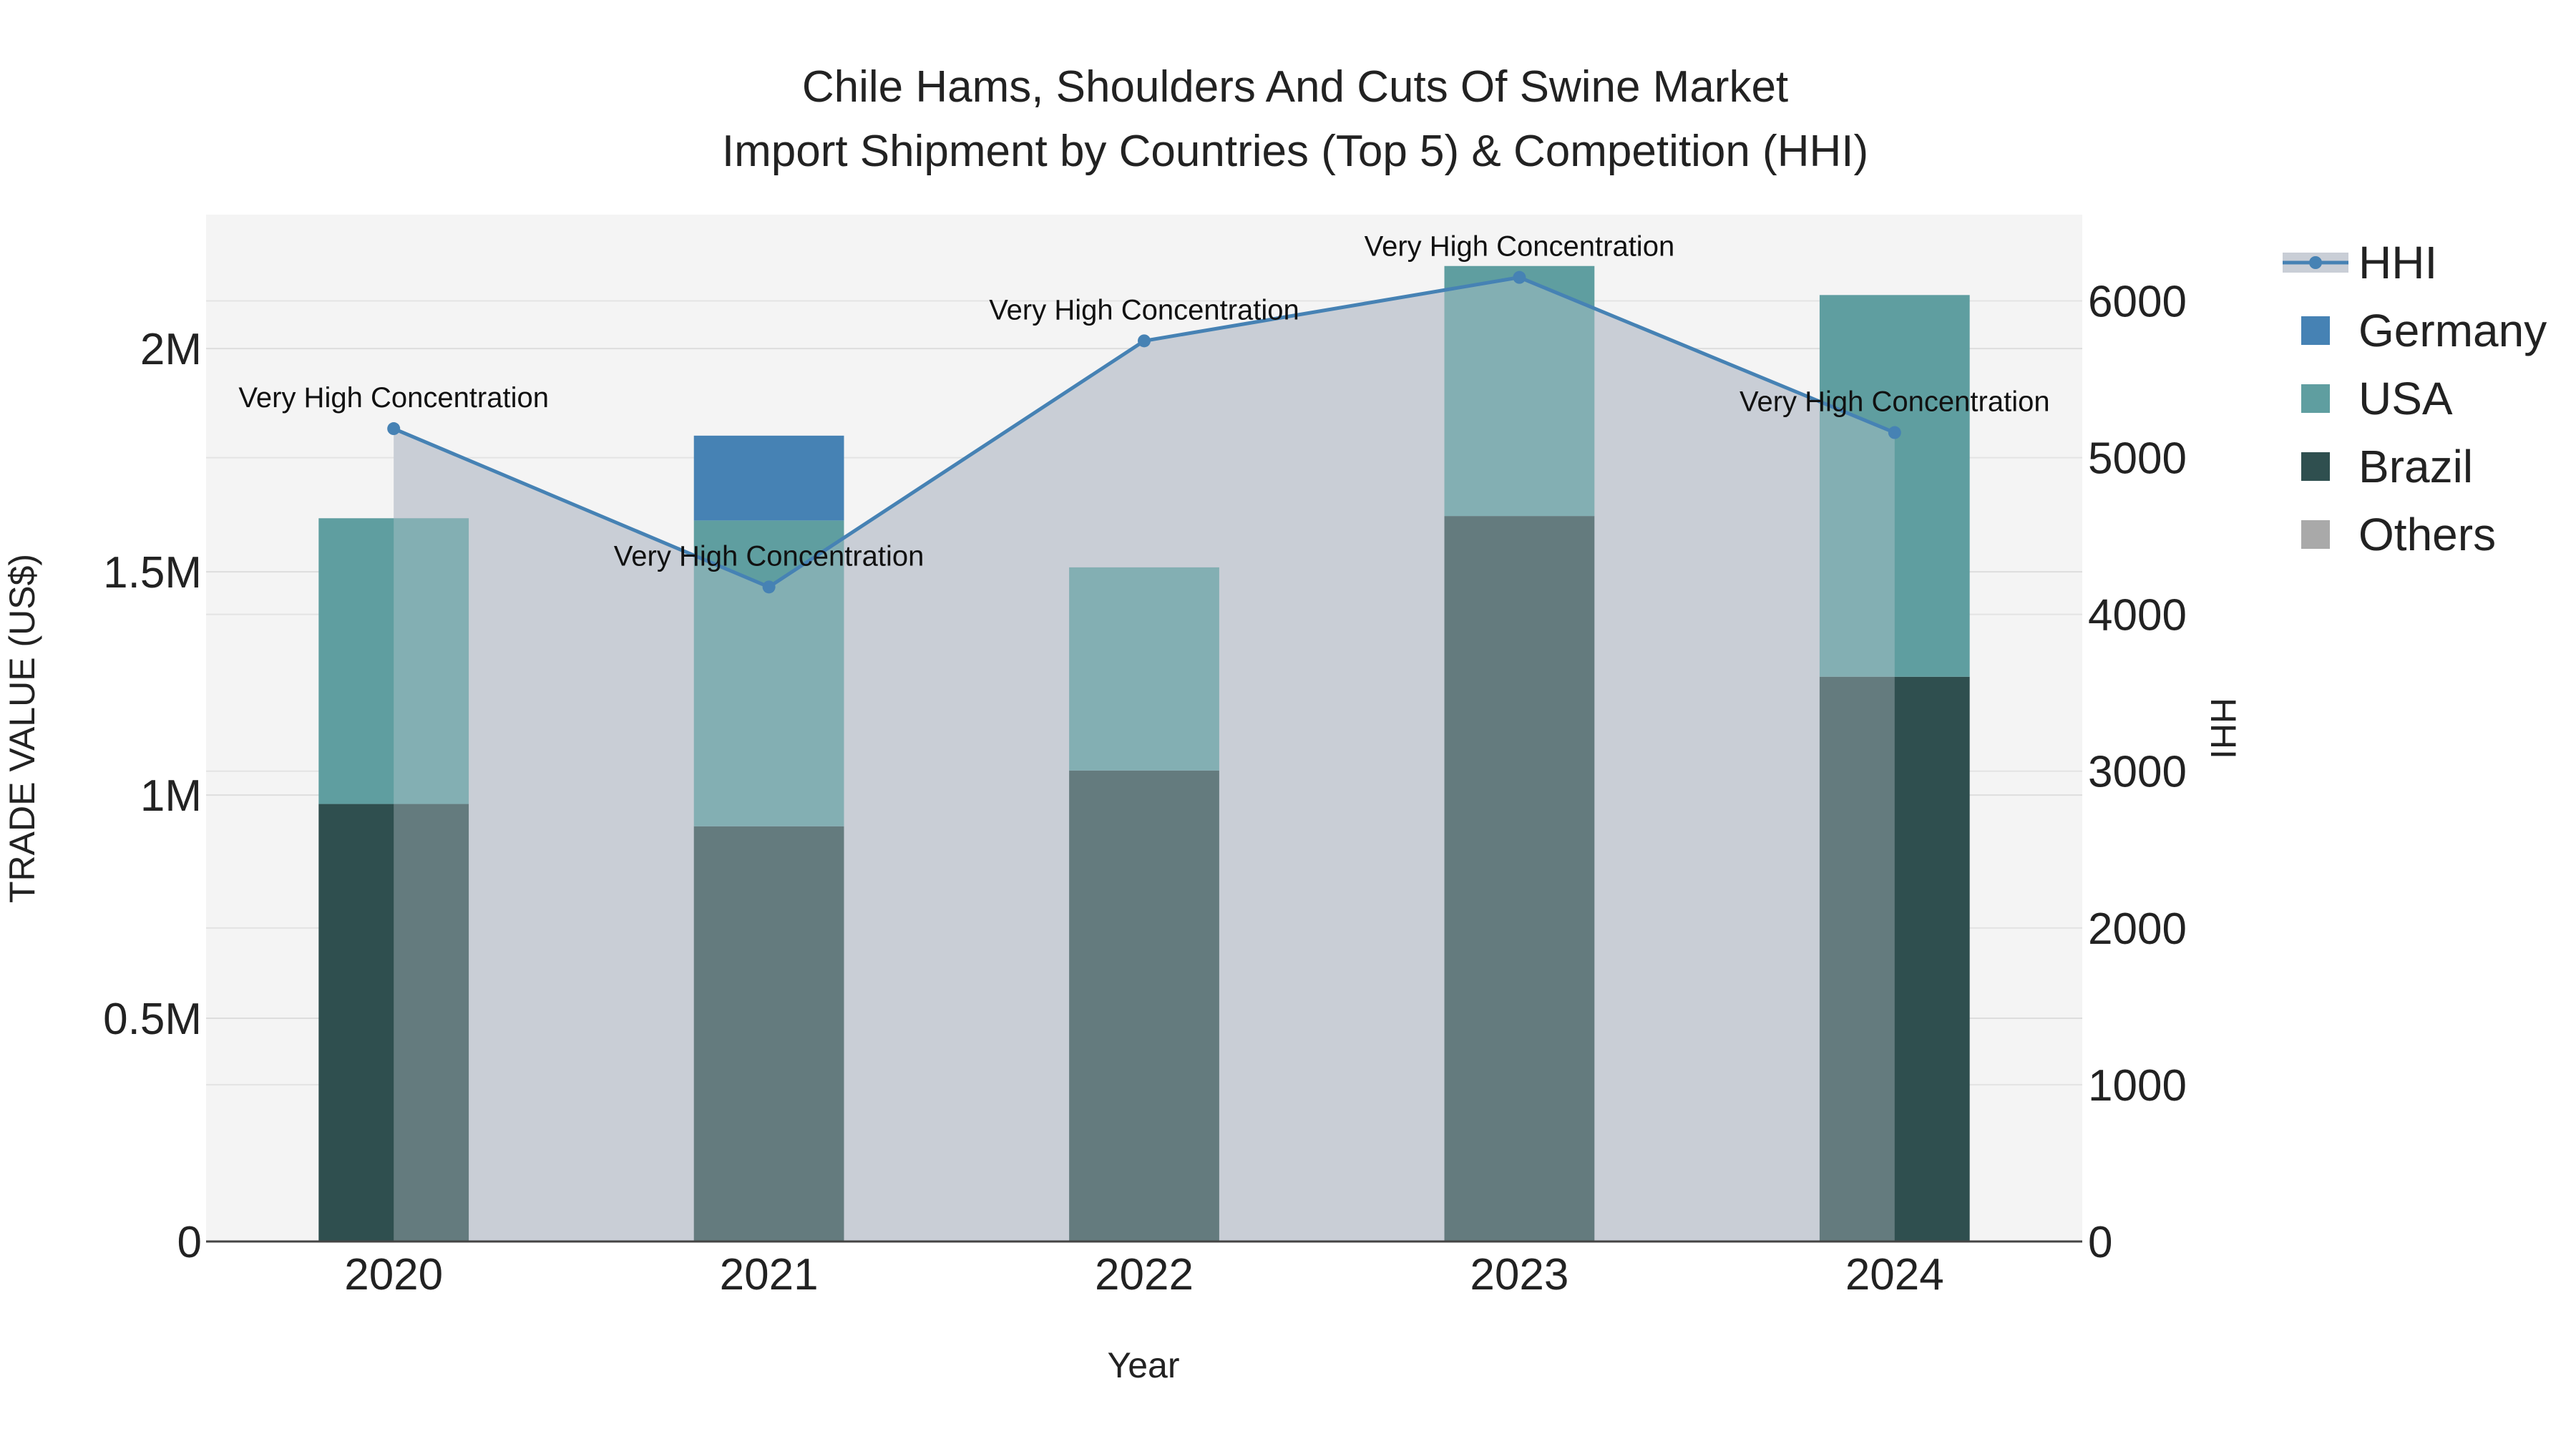  What do you see at coordinates (393, 1022) in the screenshot?
I see `bar-brazil-2020` at bounding box center [393, 1022].